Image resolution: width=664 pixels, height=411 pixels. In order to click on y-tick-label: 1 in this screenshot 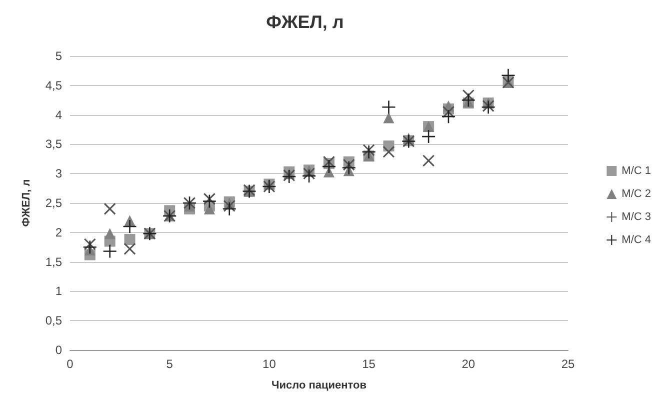, I will do `click(58, 291)`.